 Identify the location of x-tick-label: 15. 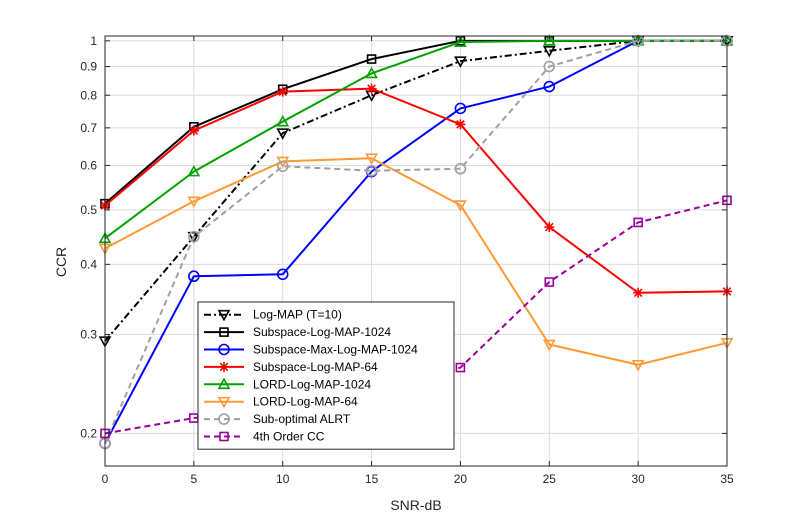
(372, 479).